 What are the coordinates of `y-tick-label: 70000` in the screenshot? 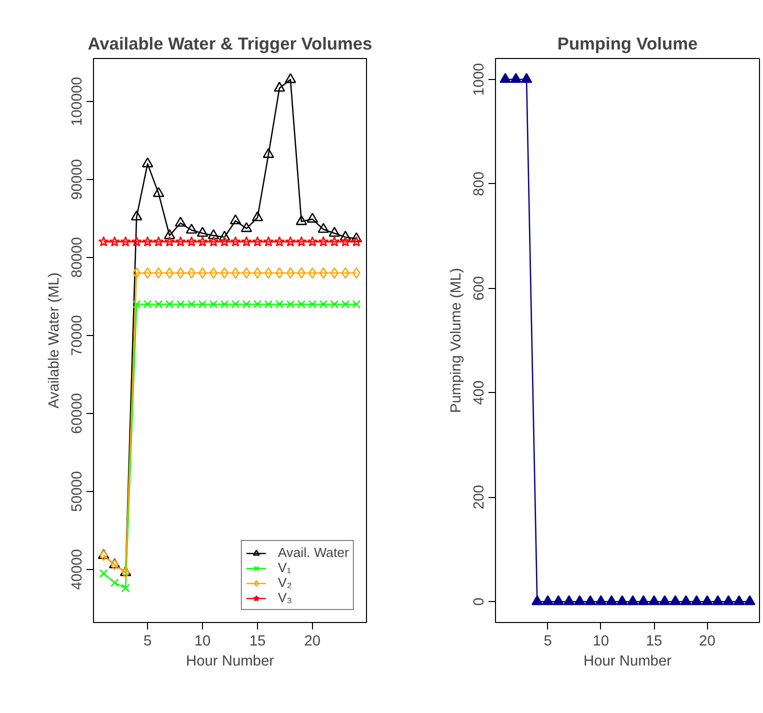 It's located at (78, 335).